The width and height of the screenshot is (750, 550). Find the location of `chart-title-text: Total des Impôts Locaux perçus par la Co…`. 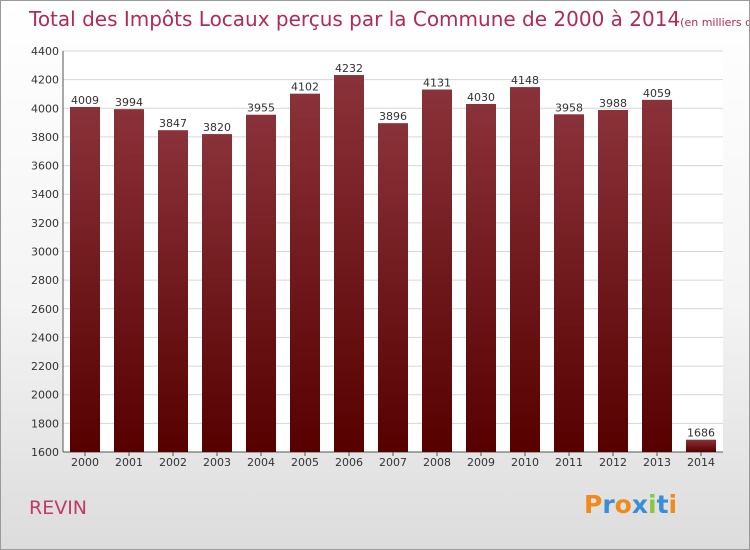

chart-title-text: Total des Impôts Locaux perçus par la Co… is located at coordinates (355, 19).